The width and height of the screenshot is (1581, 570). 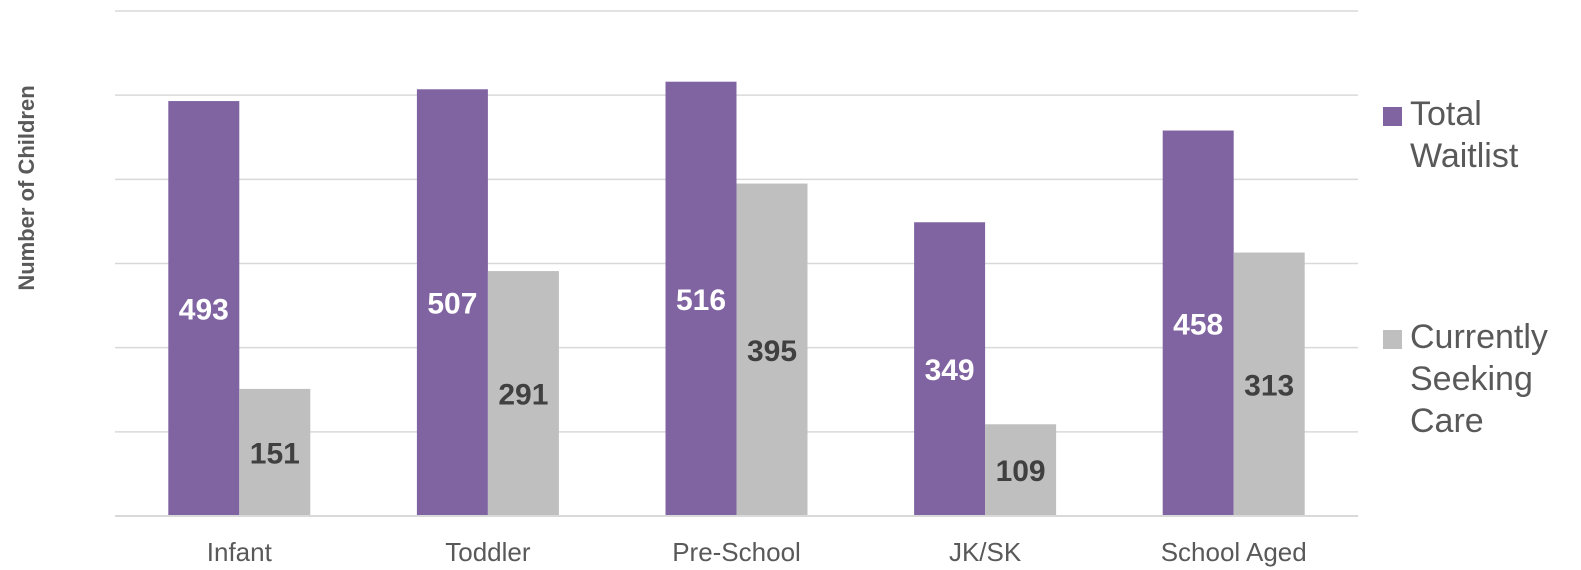 I want to click on y-axis-label: Number of Children, so click(x=26, y=187).